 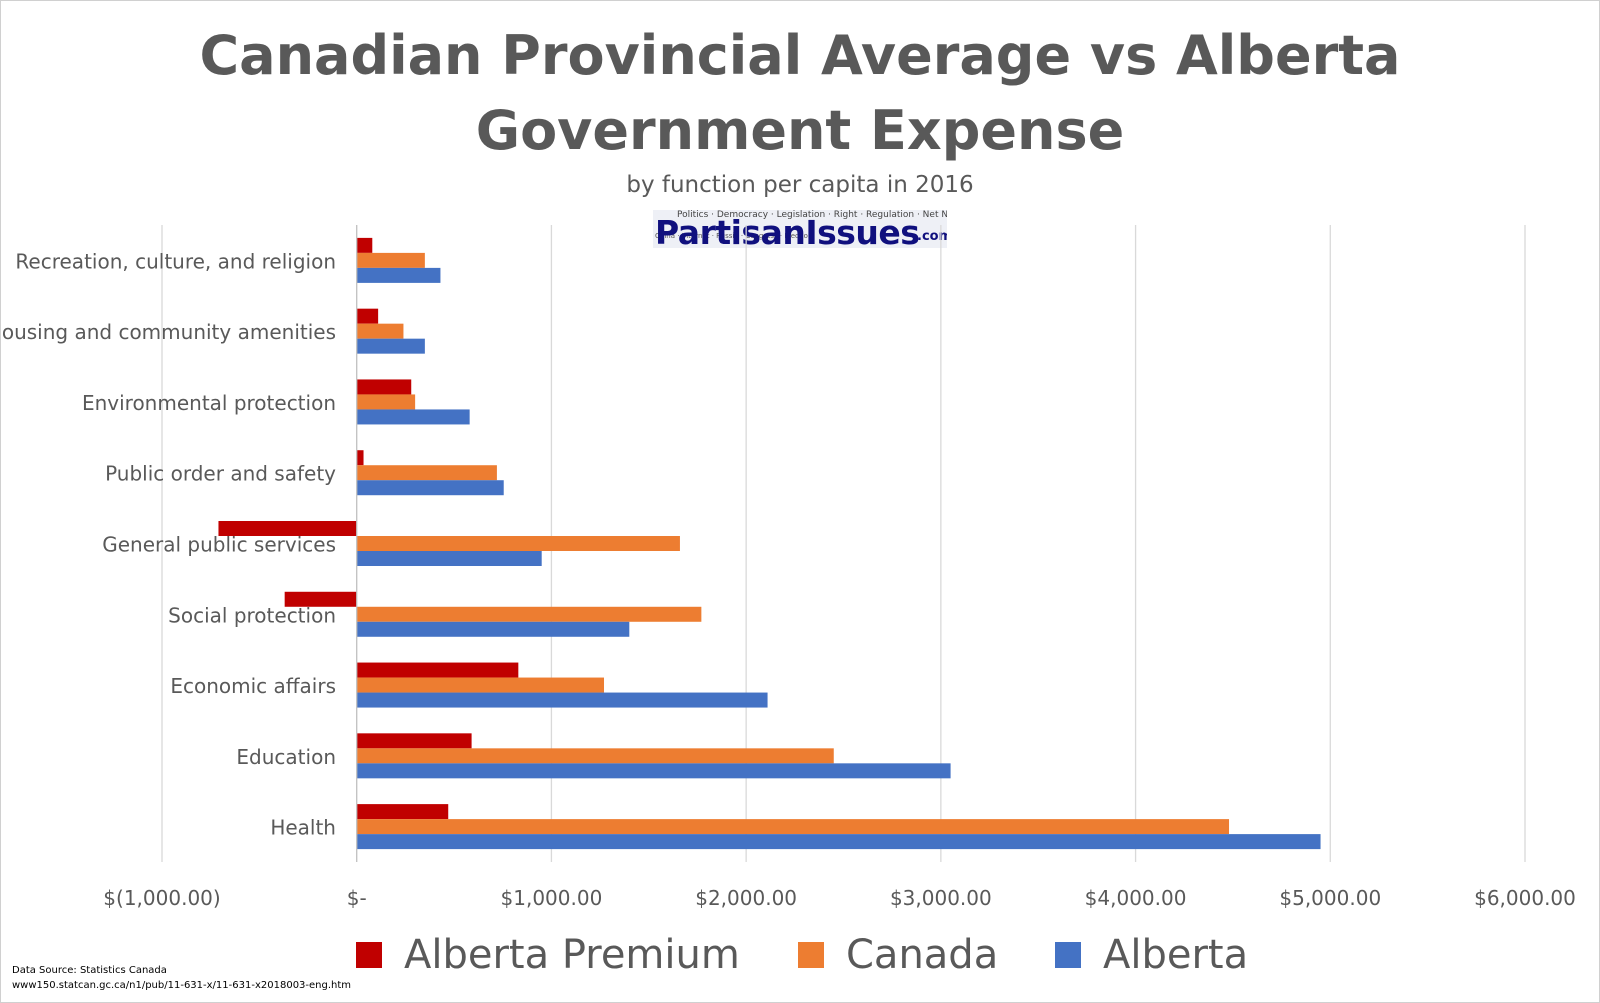 What do you see at coordinates (653, 771) in the screenshot?
I see `bar-alberta-education` at bounding box center [653, 771].